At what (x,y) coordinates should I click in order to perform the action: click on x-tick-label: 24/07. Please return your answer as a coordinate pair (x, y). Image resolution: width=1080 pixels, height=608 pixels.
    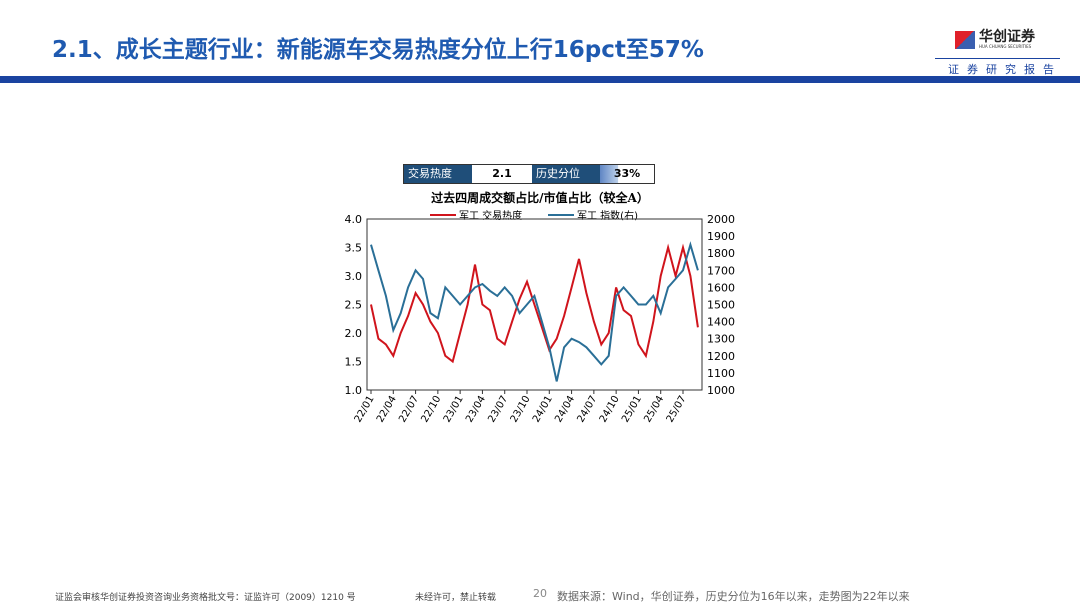
    Looking at the image, I should click on (588, 409).